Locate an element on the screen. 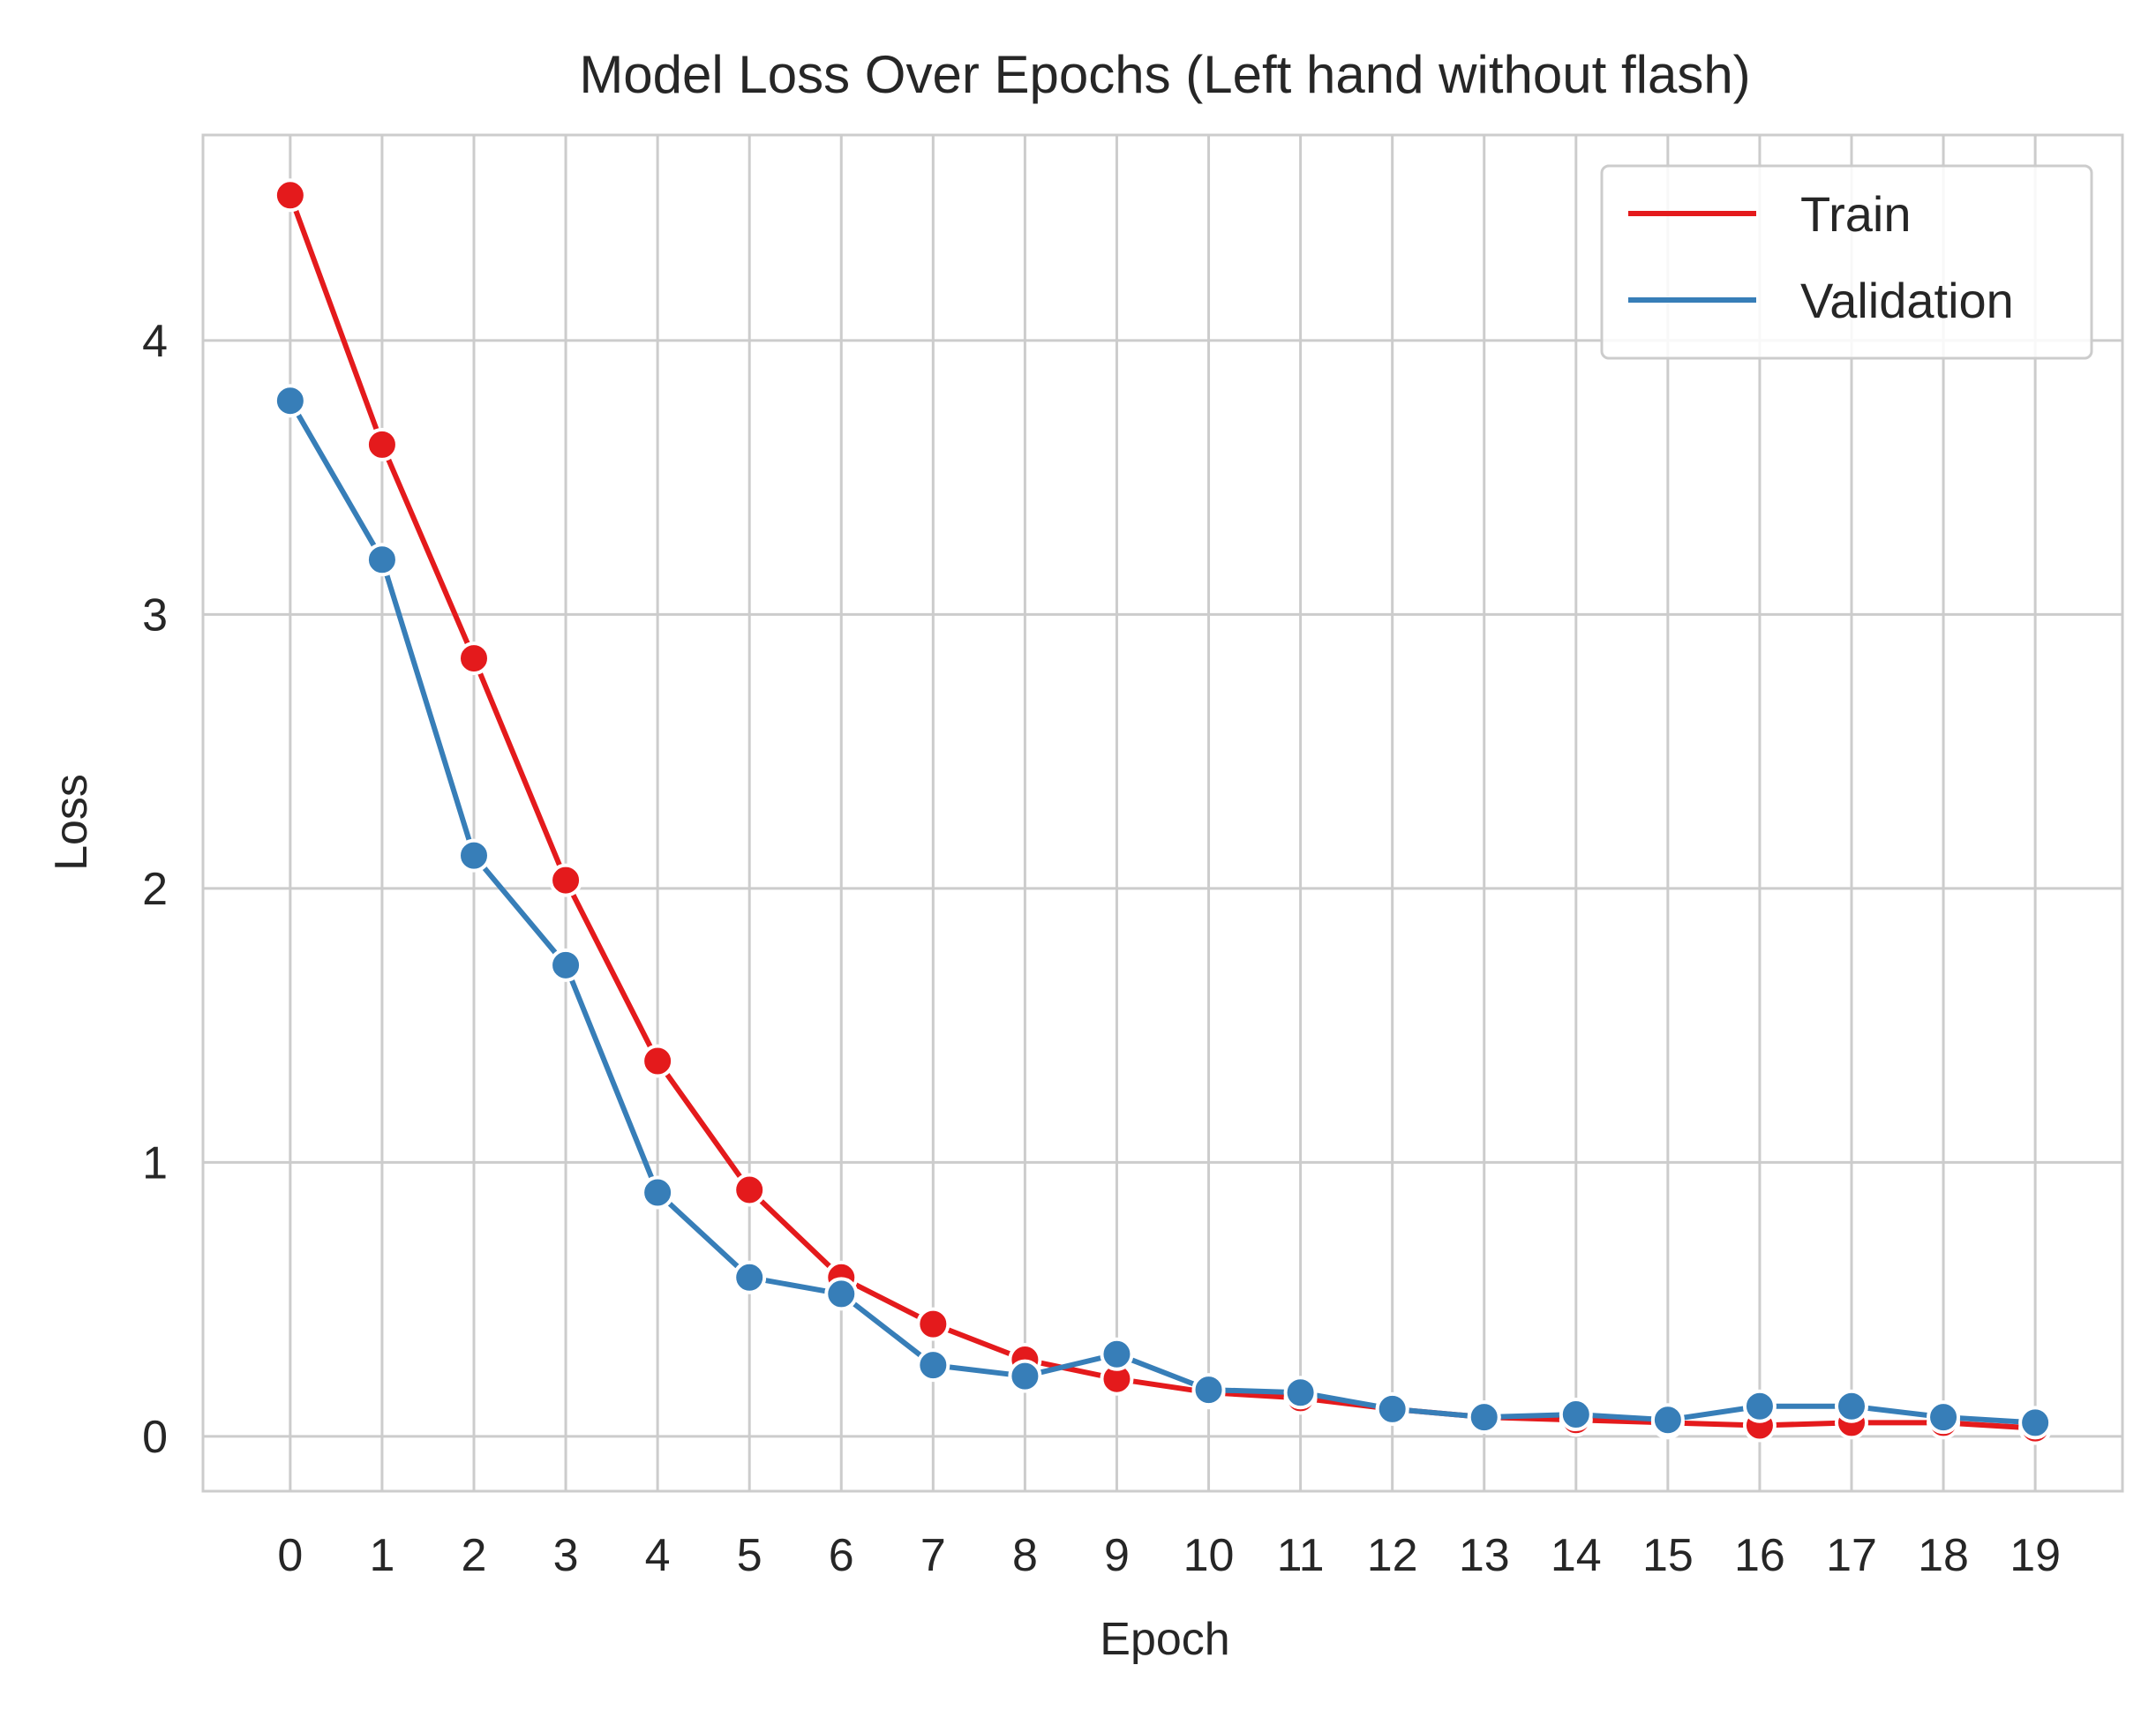 The width and height of the screenshot is (2156, 1710). x-tick-label: 15 is located at coordinates (1668, 1555).